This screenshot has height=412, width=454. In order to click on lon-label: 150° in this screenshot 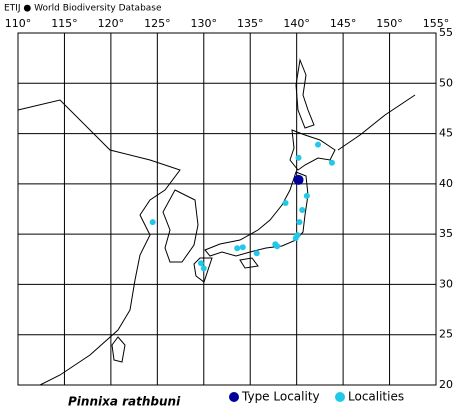, I will do `click(389, 23)`.